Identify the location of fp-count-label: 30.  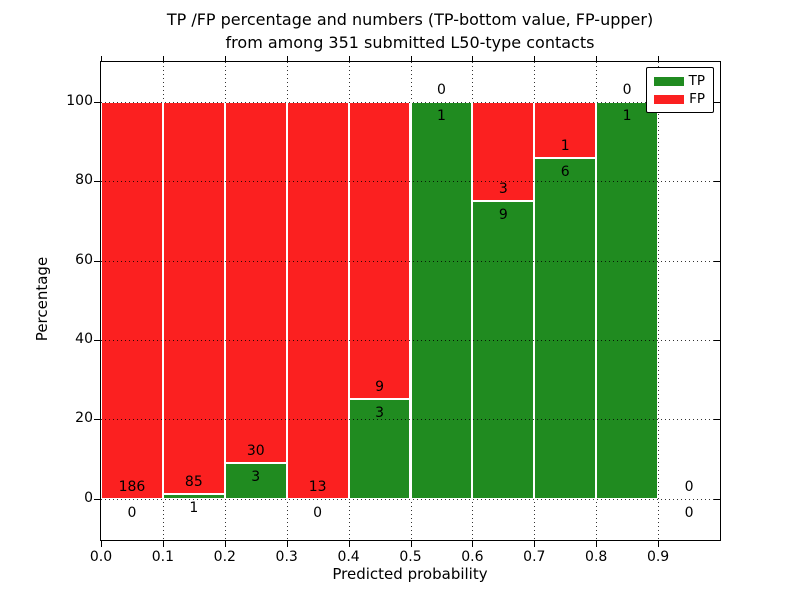
(255, 450).